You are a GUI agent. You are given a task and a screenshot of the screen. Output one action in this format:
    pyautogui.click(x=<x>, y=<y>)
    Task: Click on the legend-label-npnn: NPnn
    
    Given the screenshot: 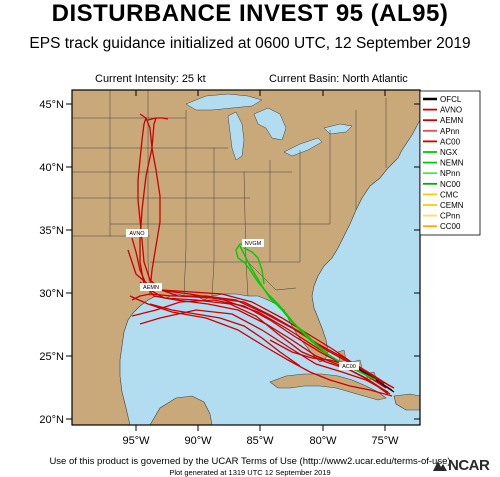 What is the action you would take?
    pyautogui.click(x=450, y=173)
    